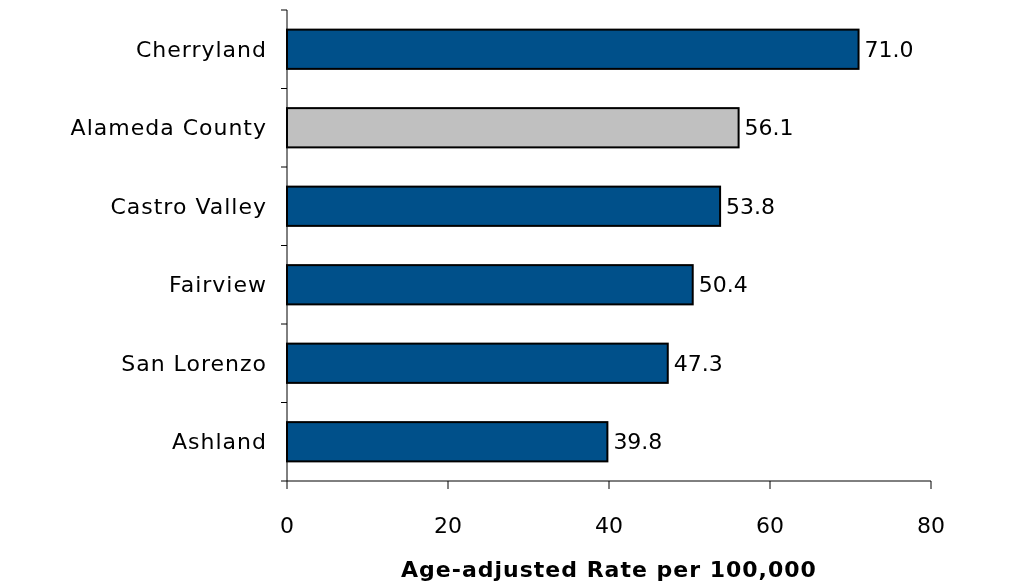 This screenshot has width=1036, height=587. Describe the element at coordinates (889, 49) in the screenshot. I see `data-label: 71.0` at that location.